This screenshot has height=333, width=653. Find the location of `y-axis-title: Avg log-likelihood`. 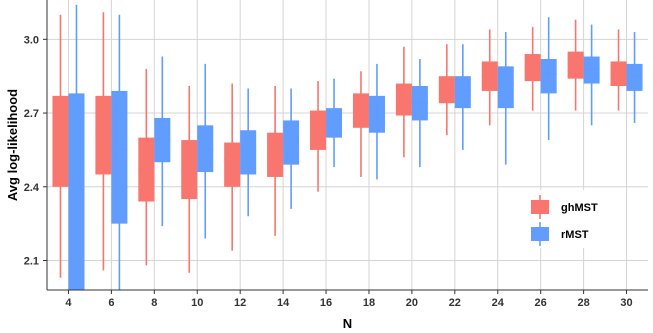

y-axis-title: Avg log-likelihood is located at coordinates (12, 145).